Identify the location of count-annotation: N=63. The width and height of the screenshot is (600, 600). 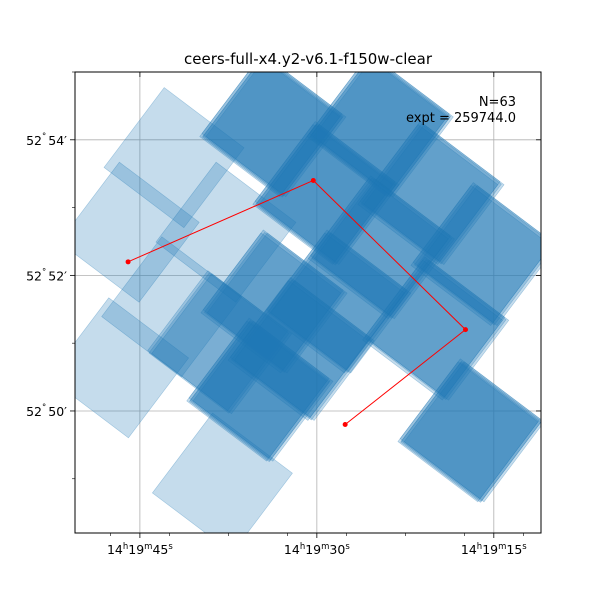
(497, 102).